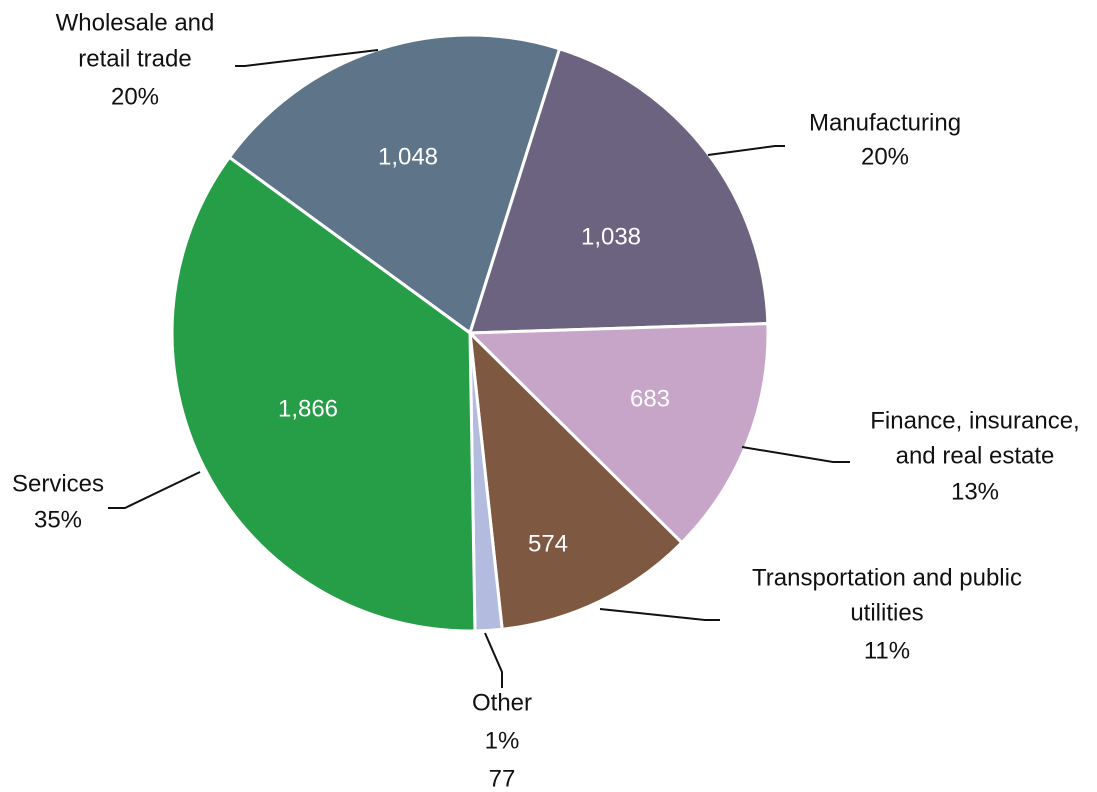 The height and width of the screenshot is (792, 1097). What do you see at coordinates (134, 58) in the screenshot?
I see `slice-label: retail trade` at bounding box center [134, 58].